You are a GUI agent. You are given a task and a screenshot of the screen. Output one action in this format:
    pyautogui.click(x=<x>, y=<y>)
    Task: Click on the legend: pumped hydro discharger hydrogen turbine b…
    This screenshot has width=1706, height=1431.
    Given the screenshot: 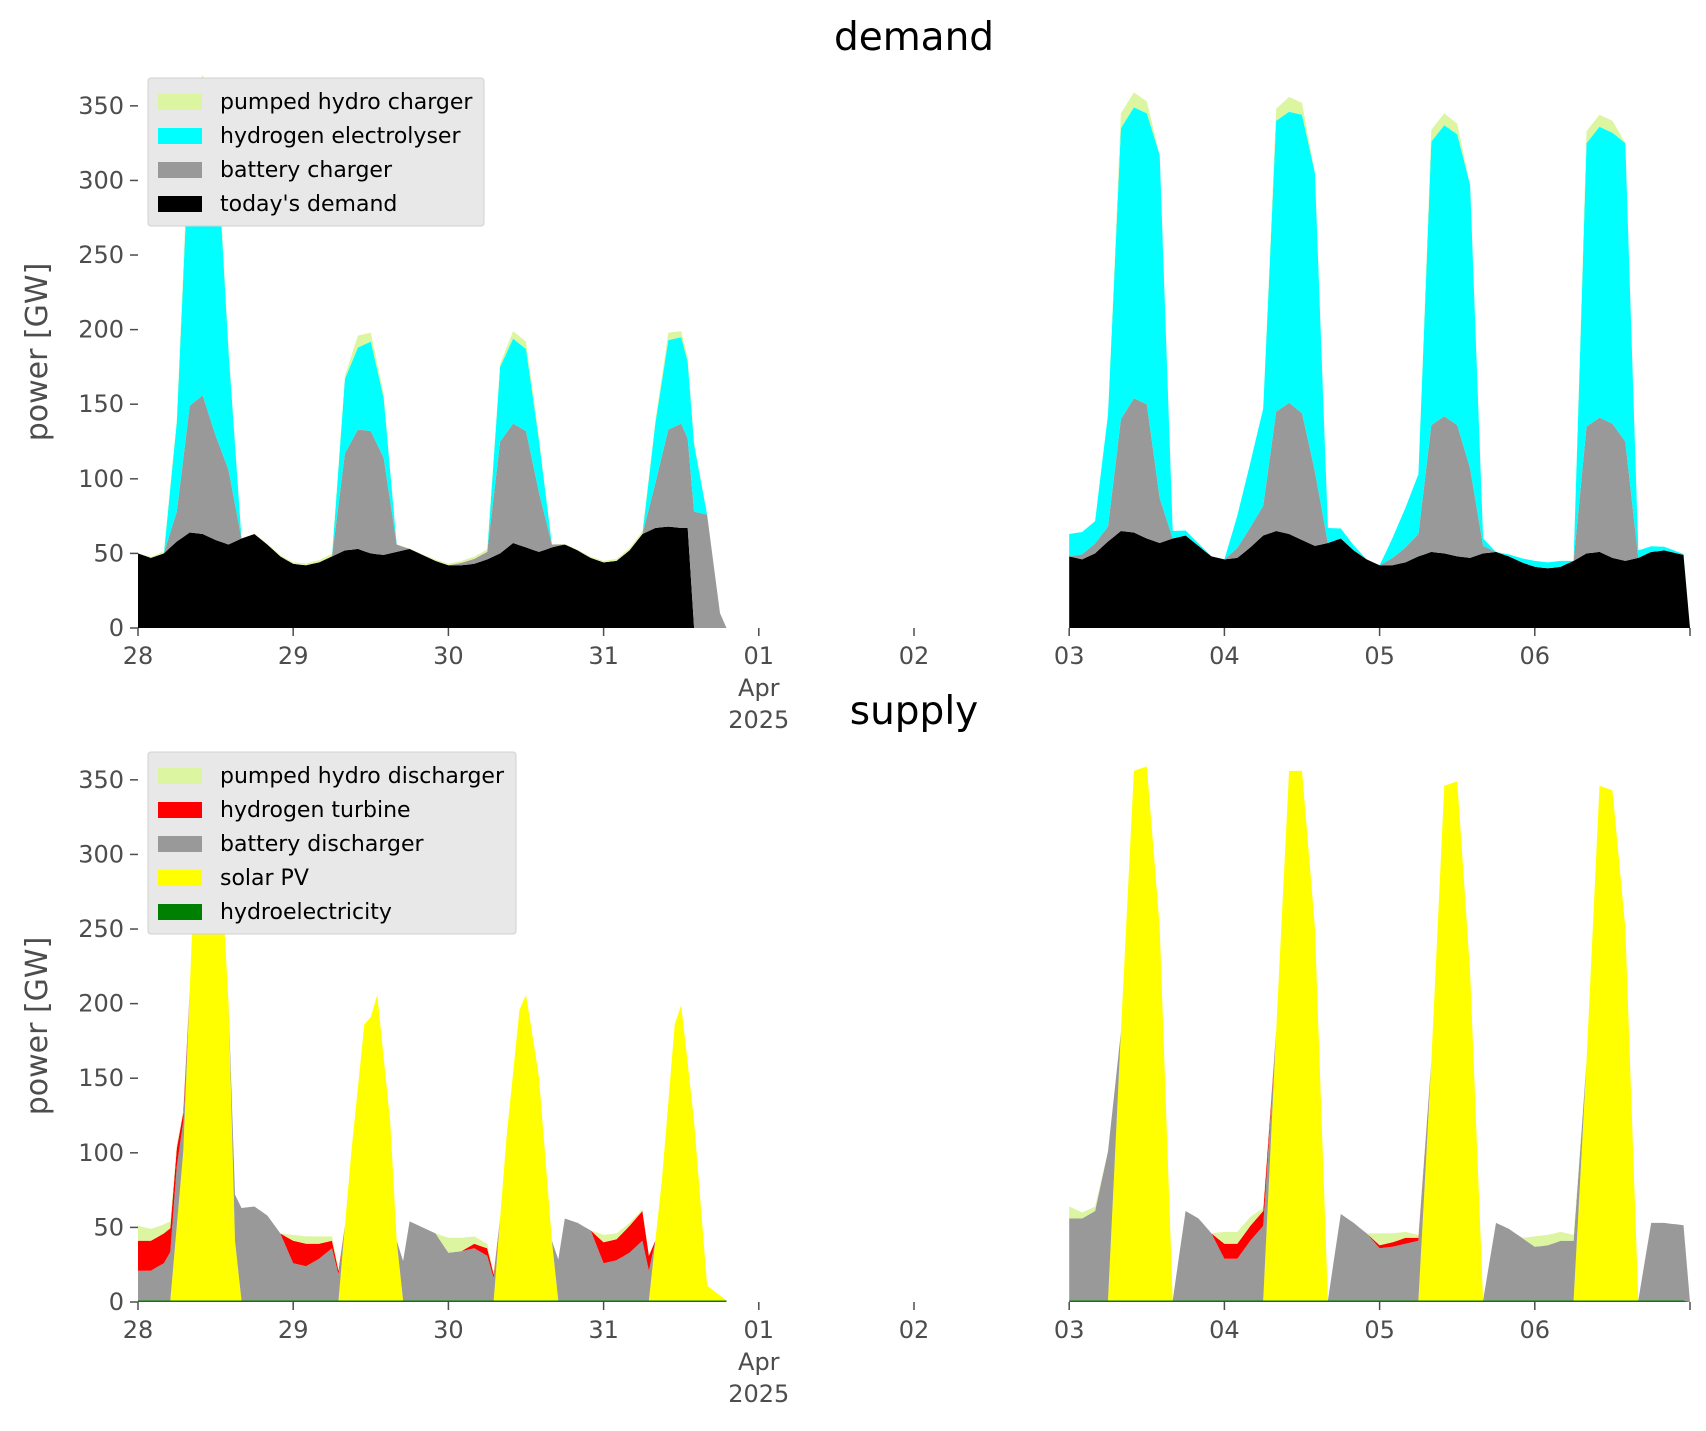 What is the action you would take?
    pyautogui.click(x=332, y=843)
    